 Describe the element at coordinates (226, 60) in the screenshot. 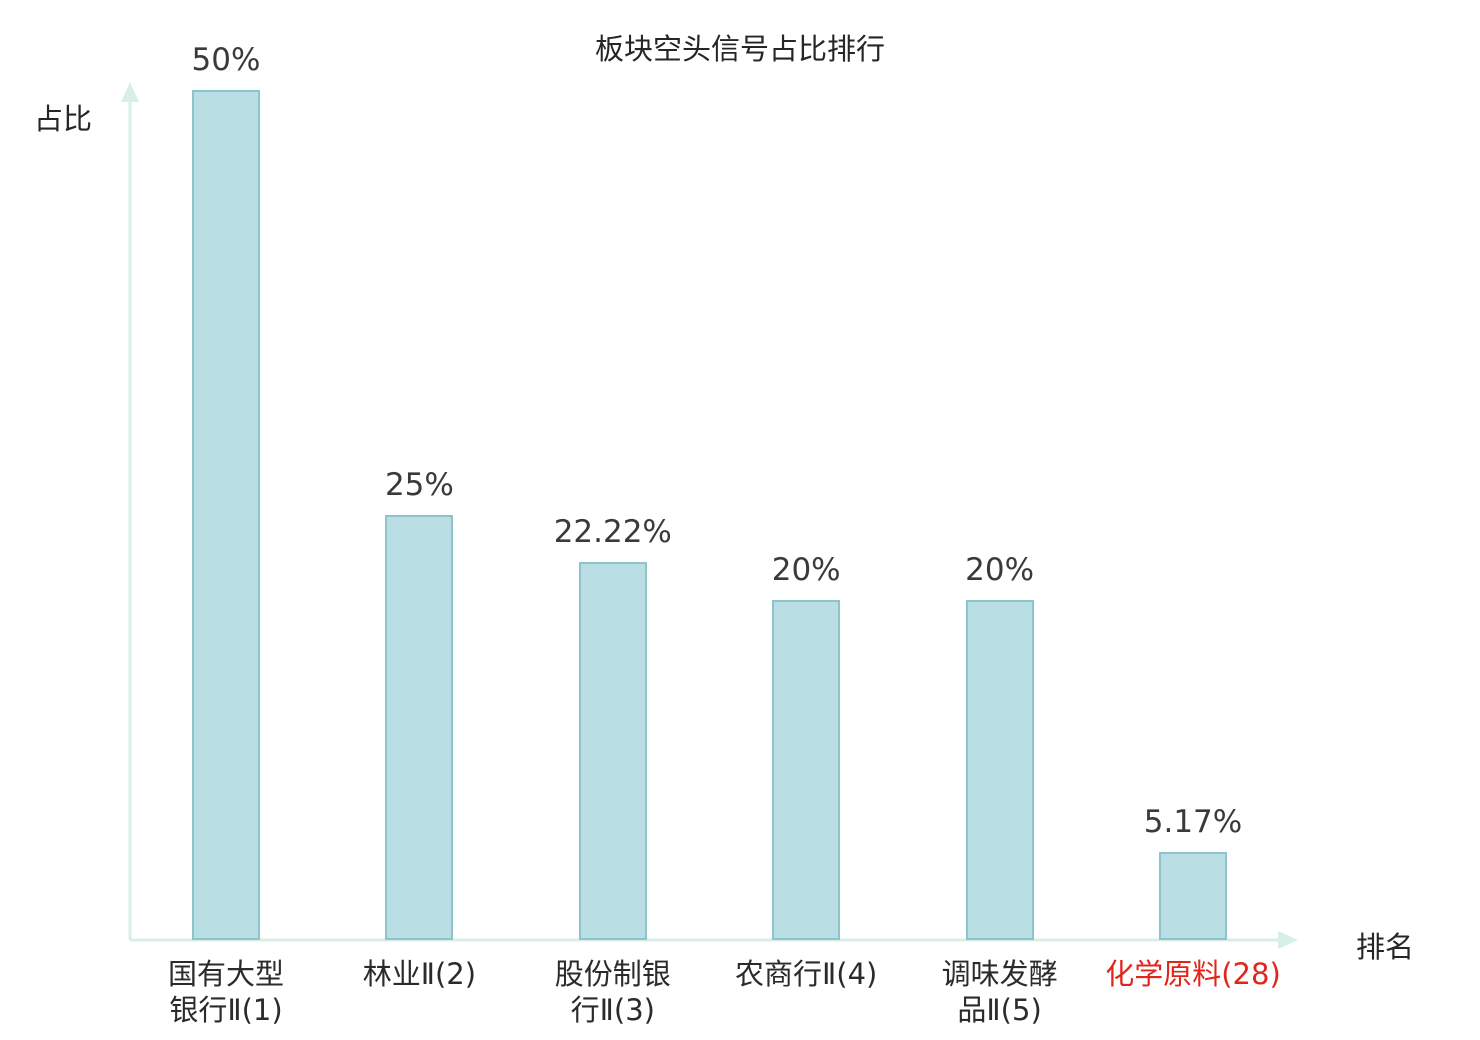

I see `bar-value-label: 50%` at that location.